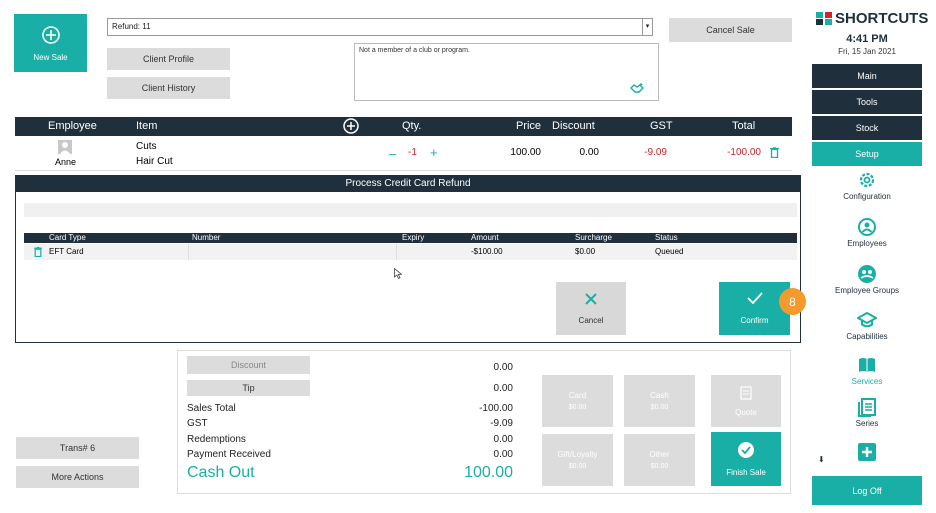  Describe the element at coordinates (351, 126) in the screenshot. I see `add-item-icon` at that location.